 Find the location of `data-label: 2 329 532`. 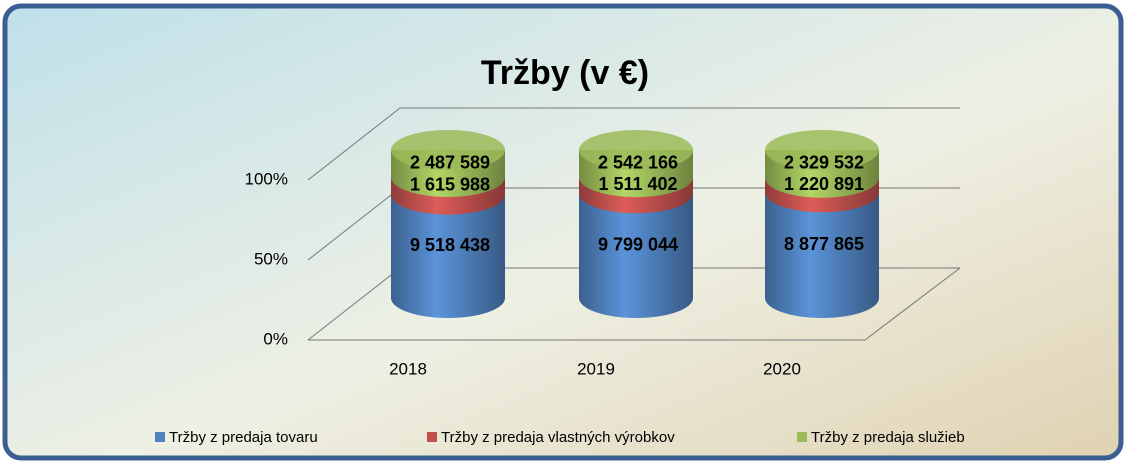

data-label: 2 329 532 is located at coordinates (824, 163).